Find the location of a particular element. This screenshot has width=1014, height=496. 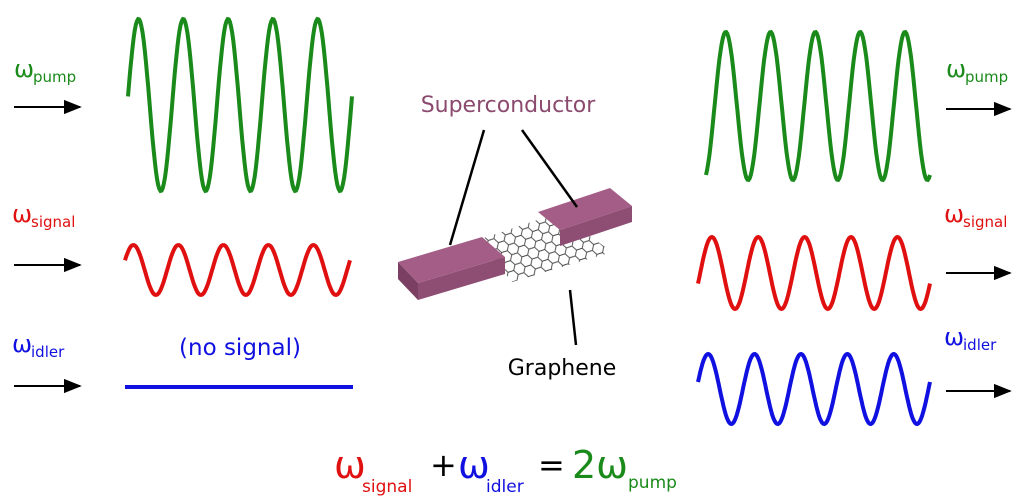

input-subscript: signal is located at coordinates (53, 222).